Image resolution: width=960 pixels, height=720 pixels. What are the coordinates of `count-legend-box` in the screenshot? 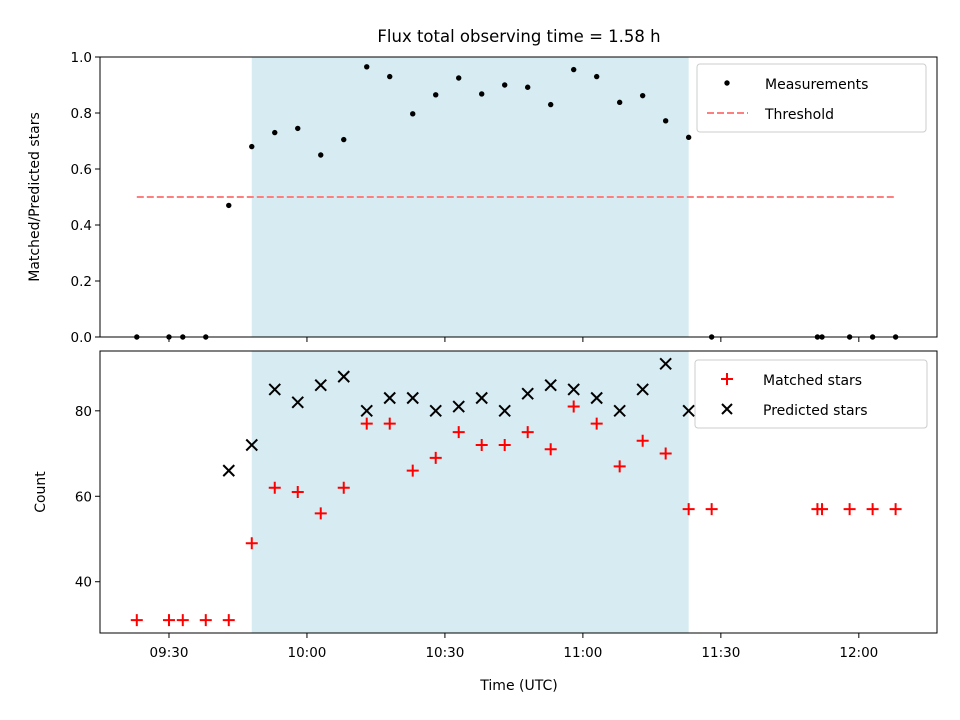 It's located at (811, 394).